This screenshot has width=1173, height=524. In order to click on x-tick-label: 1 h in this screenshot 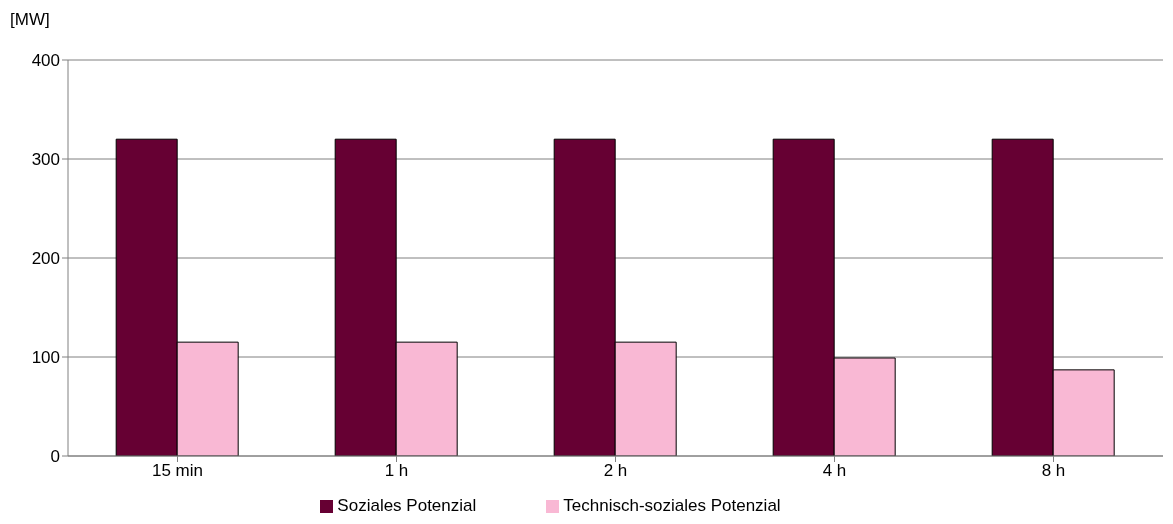, I will do `click(396, 471)`.